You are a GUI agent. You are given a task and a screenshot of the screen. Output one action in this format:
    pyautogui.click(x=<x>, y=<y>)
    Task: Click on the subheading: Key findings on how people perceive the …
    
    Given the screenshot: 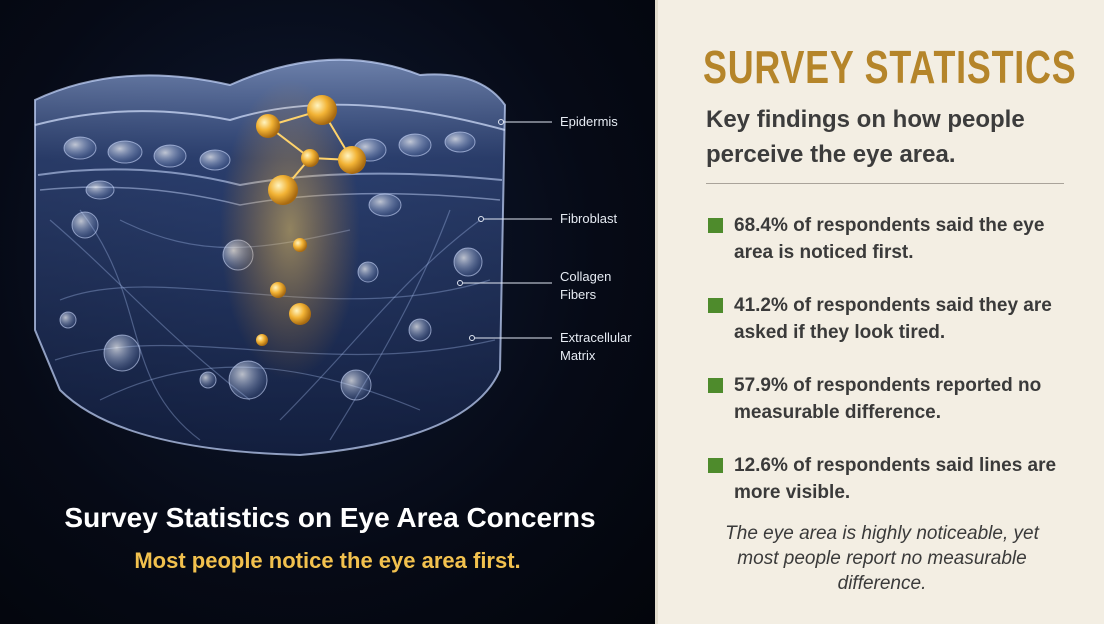 What is the action you would take?
    pyautogui.click(x=865, y=137)
    